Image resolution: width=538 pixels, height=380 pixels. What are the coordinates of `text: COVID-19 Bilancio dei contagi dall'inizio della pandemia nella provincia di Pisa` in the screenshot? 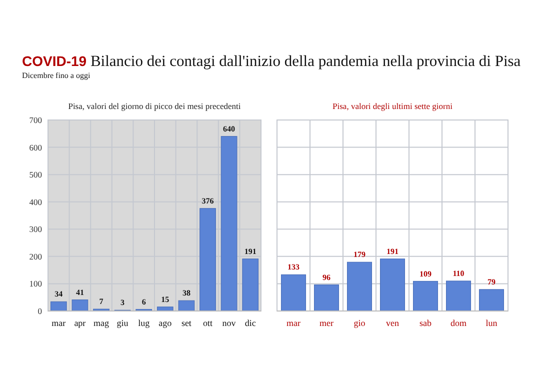 It's located at (271, 61).